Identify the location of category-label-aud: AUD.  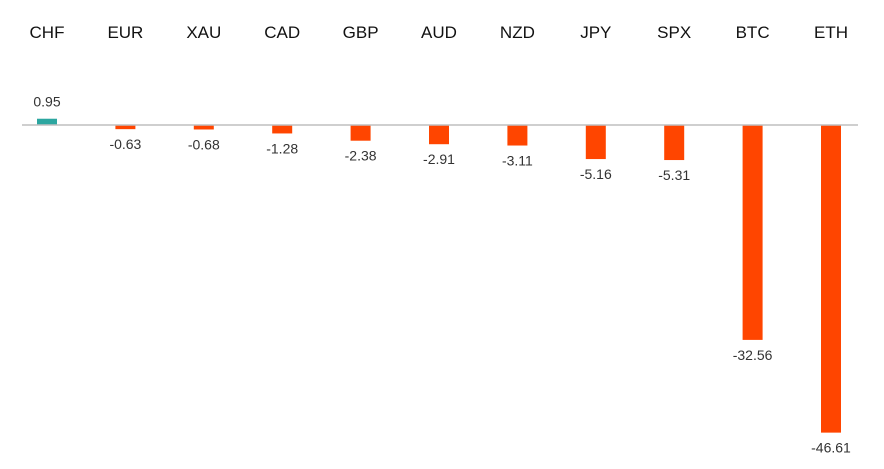
(439, 32).